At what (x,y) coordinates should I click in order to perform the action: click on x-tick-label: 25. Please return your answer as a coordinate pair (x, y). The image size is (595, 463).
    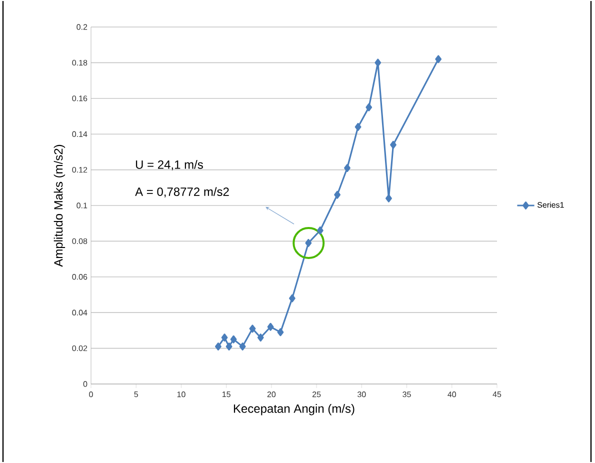
    Looking at the image, I should click on (316, 395).